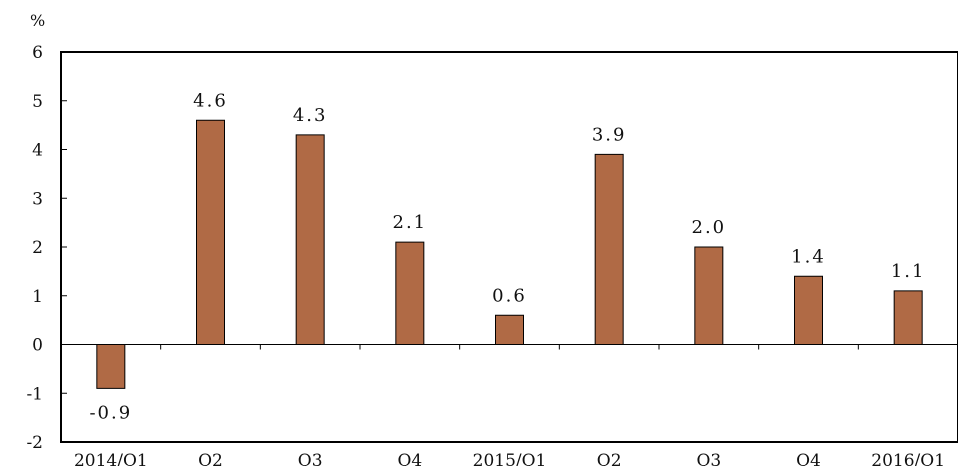 This screenshot has width=958, height=466. What do you see at coordinates (410, 222) in the screenshot?
I see `data-label: 2.1` at bounding box center [410, 222].